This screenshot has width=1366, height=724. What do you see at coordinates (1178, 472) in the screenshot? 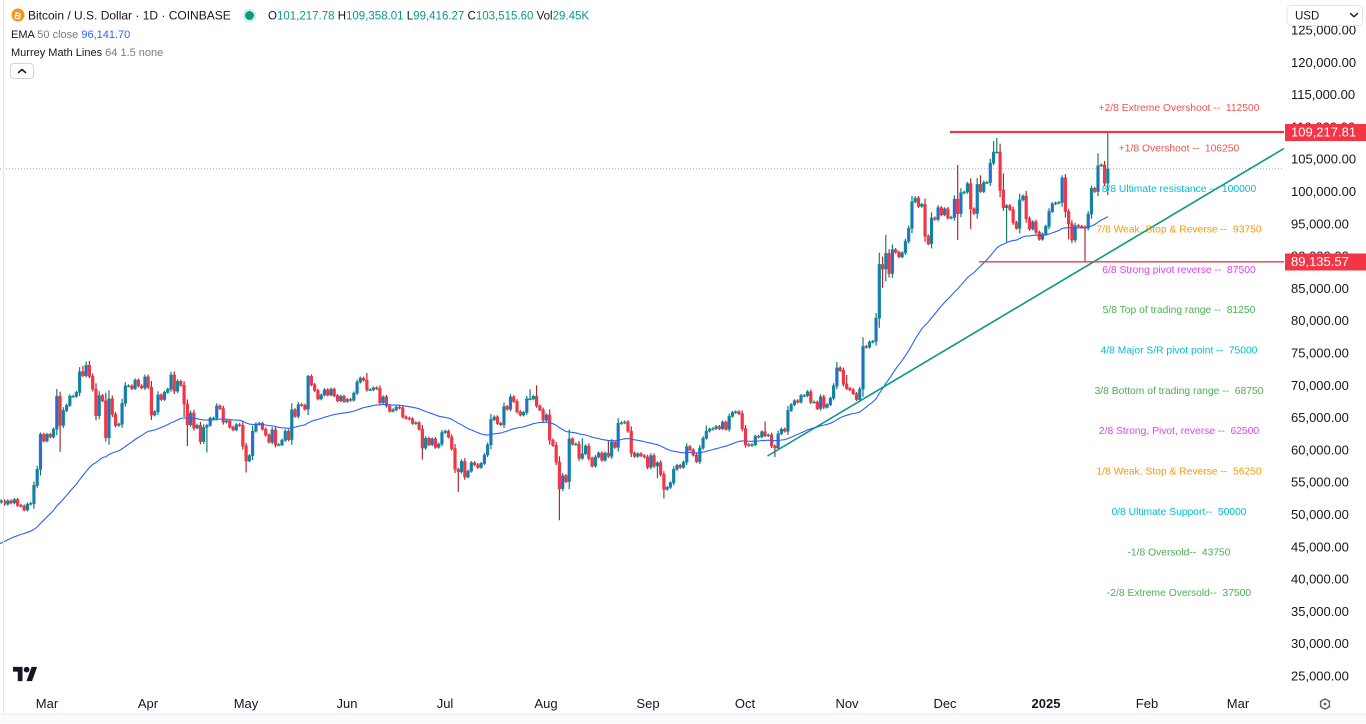
I see `svg-text:1/8 Weak, Stop & Reverse -- 5: 1/8 Weak, Stop & Reverse -- 56250` at bounding box center [1178, 472].